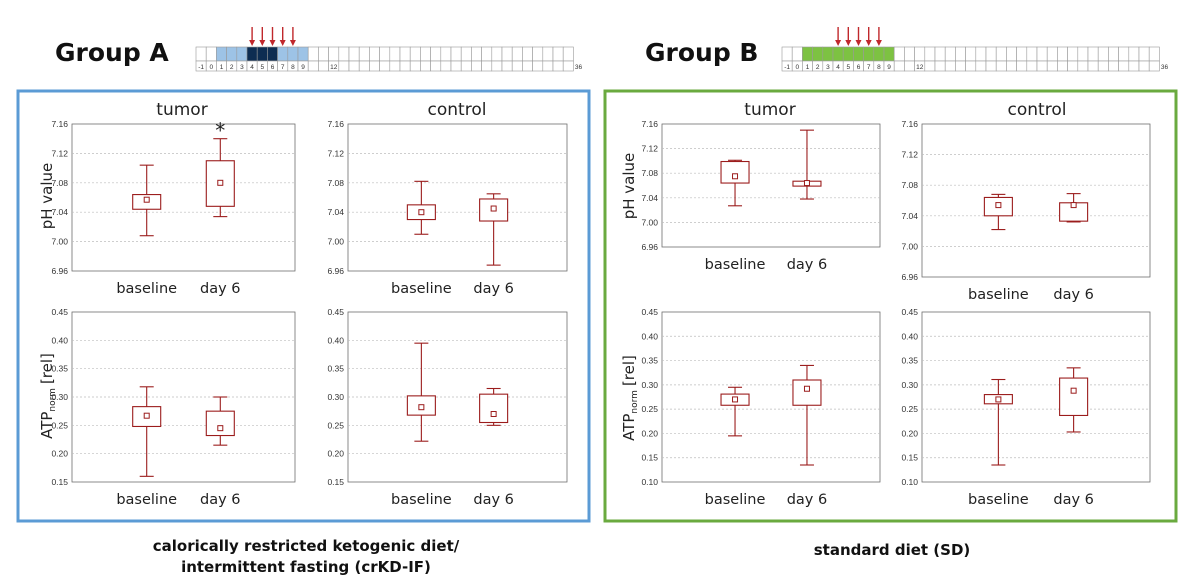 The width and height of the screenshot is (1200, 588). What do you see at coordinates (173, 208) in the screenshot?
I see `panel-a-tumor-ph: 7.16 7.12 7.08 7.04 7.00 6.96 baseline day 6 *` at bounding box center [173, 208].